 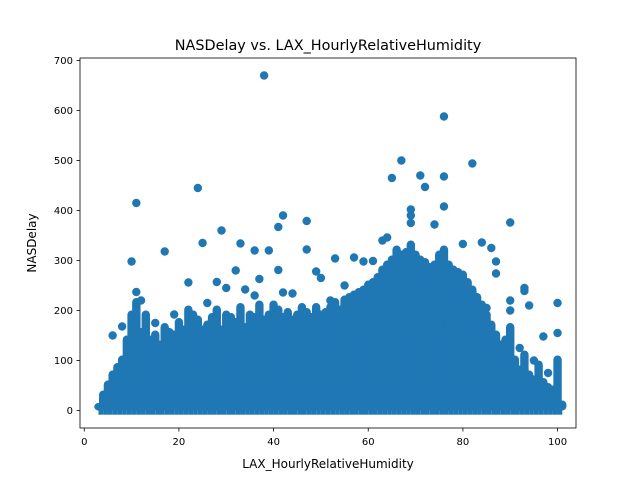 I want to click on x-tick-label: 80, so click(x=463, y=442).